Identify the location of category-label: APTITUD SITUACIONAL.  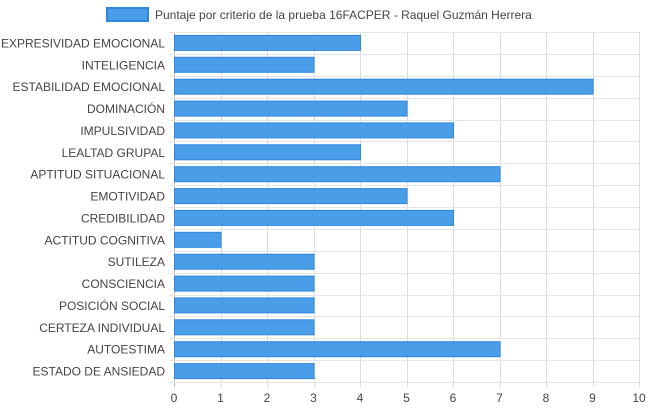
(97, 175).